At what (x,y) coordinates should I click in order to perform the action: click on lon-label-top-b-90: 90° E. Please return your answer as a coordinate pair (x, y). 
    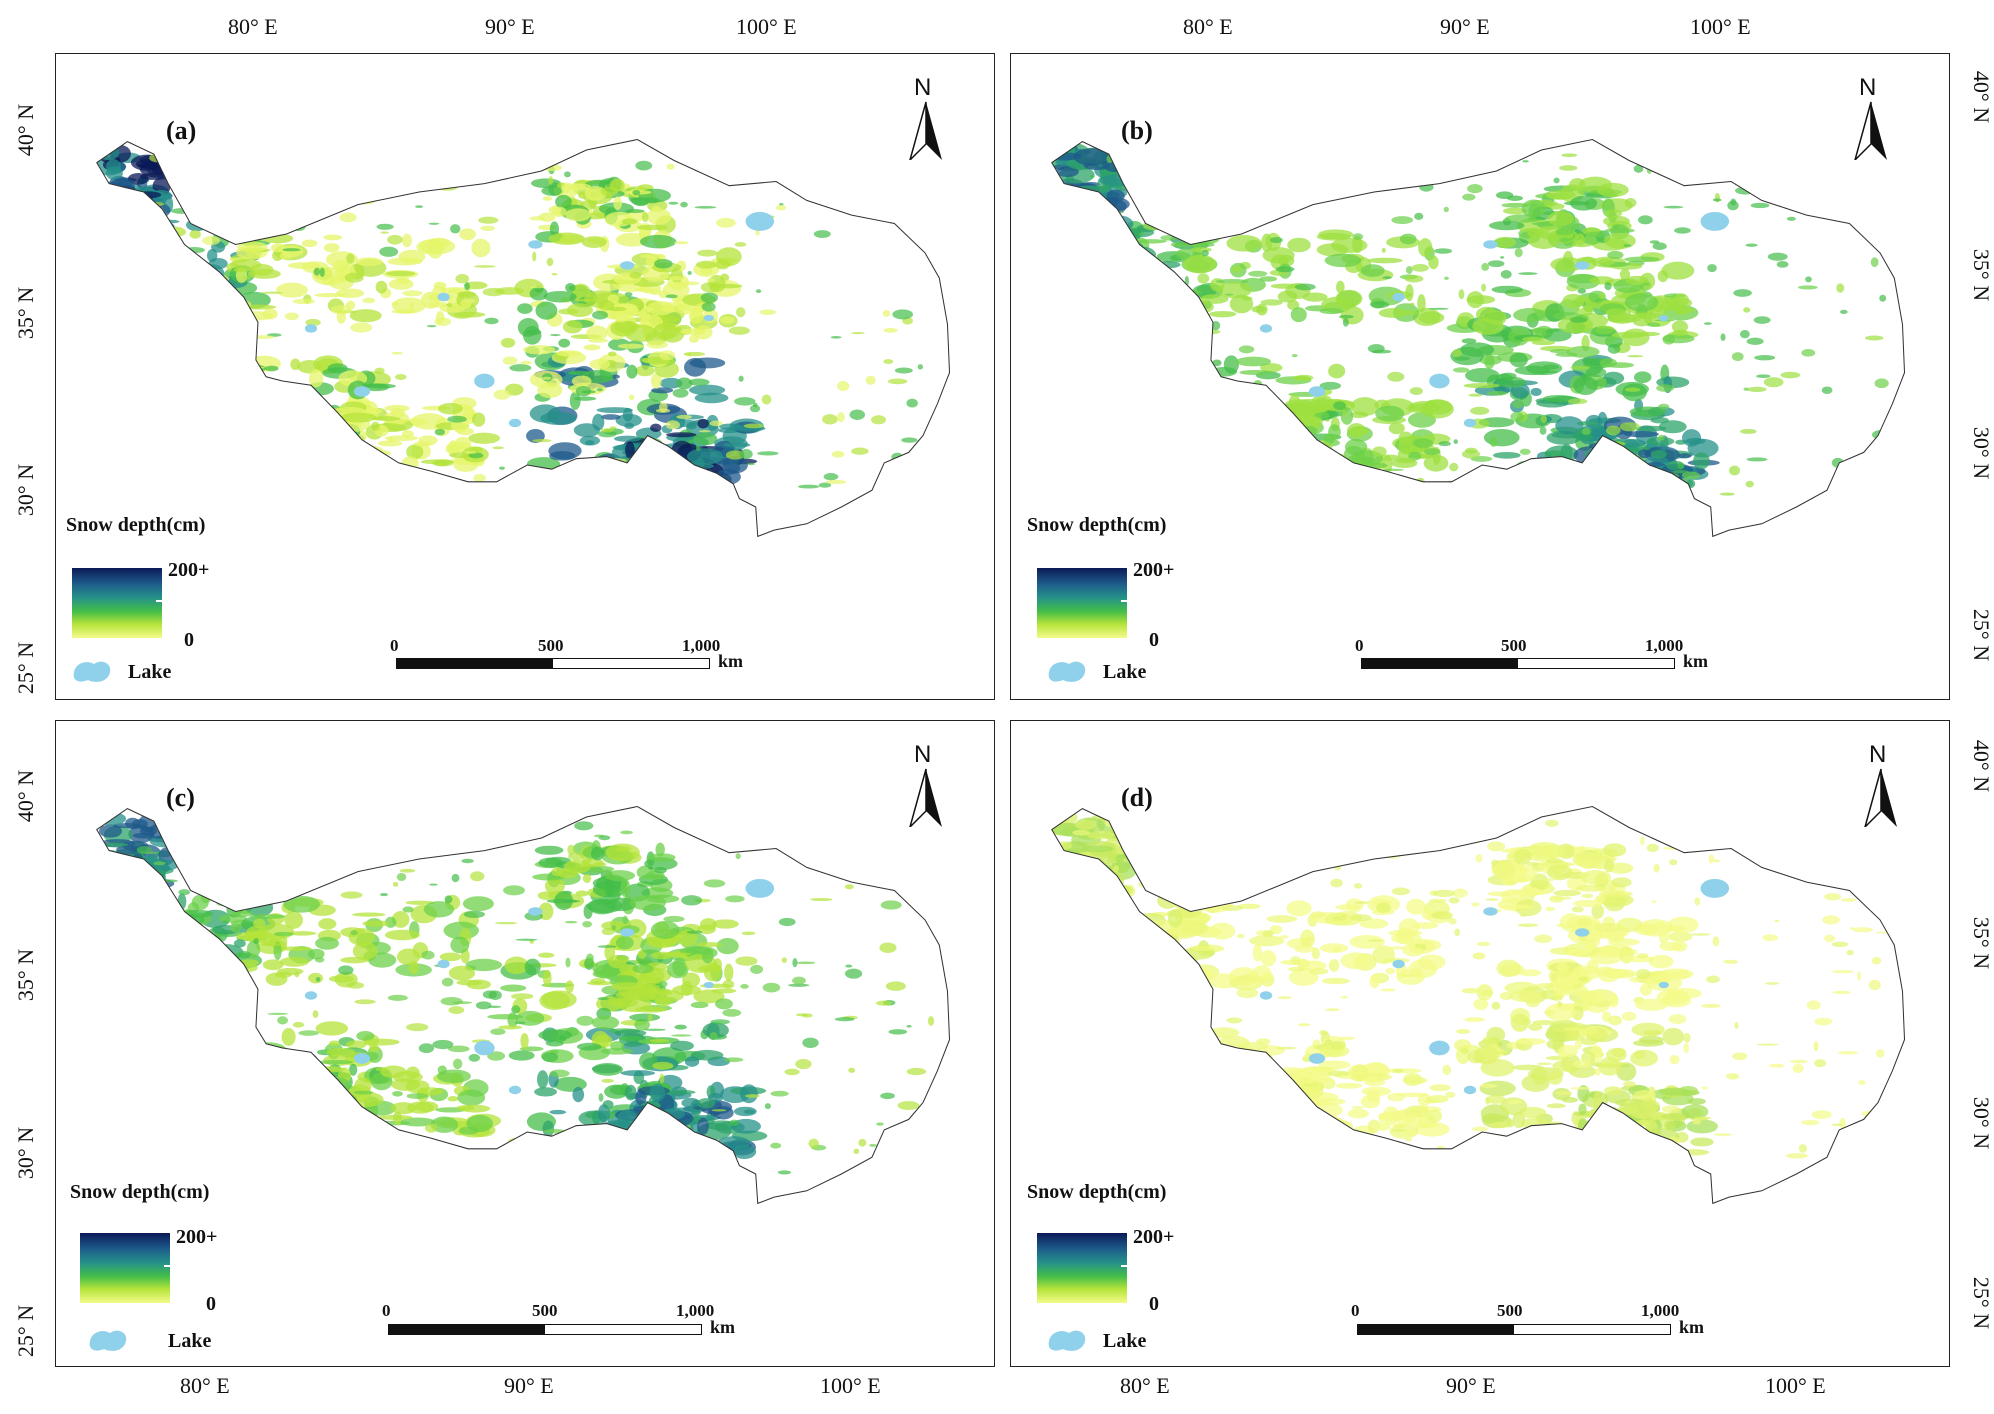
    Looking at the image, I should click on (1465, 26).